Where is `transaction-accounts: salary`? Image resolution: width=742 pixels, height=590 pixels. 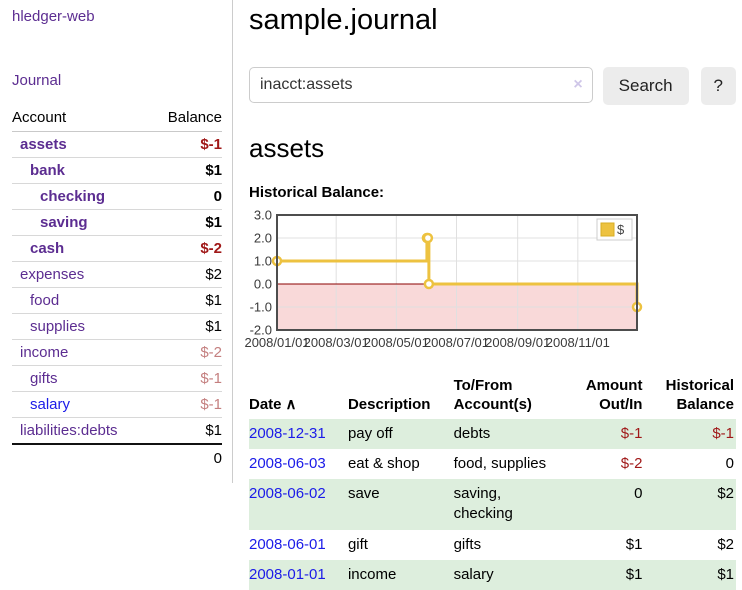
transaction-accounts: salary is located at coordinates (473, 574).